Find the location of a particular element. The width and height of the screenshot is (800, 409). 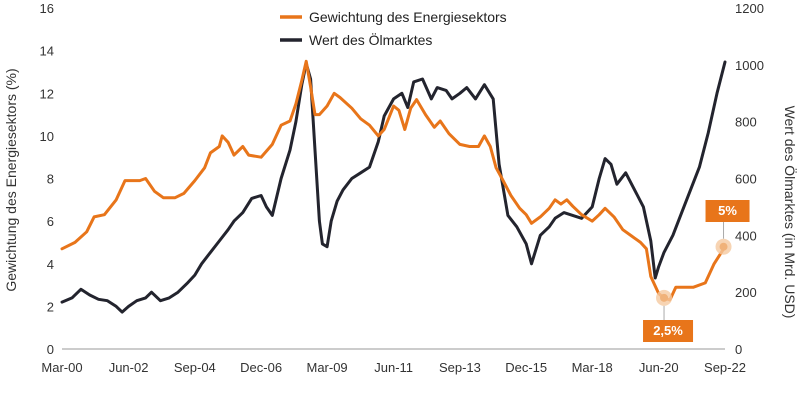

left-y-axis: 0 2 4 6 8 10 12 14 16 is located at coordinates (47, 179).